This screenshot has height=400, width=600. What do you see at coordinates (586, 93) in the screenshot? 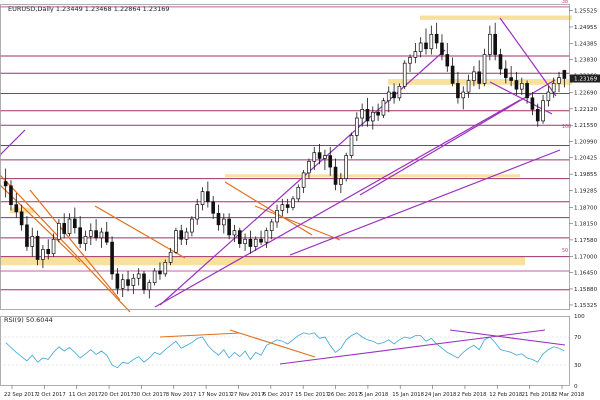
I see `price-tick-label: 1.22690` at bounding box center [586, 93].